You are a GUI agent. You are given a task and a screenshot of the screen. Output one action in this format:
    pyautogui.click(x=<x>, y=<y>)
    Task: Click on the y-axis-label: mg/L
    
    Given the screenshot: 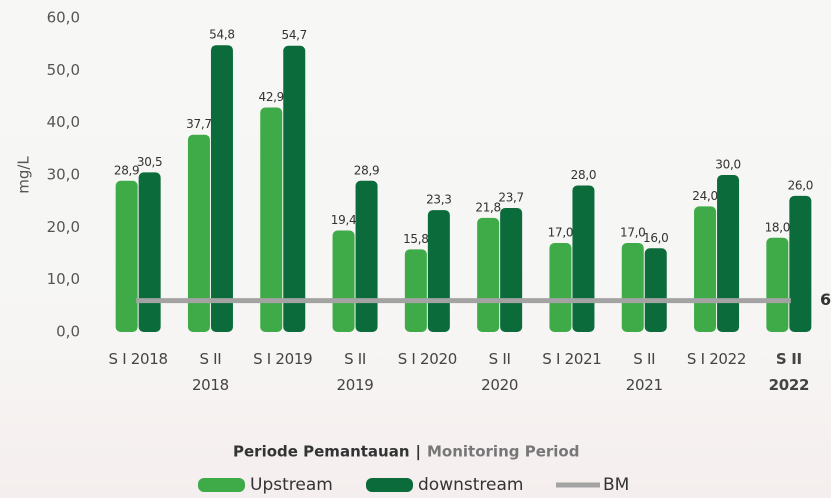 What is the action you would take?
    pyautogui.click(x=24, y=175)
    